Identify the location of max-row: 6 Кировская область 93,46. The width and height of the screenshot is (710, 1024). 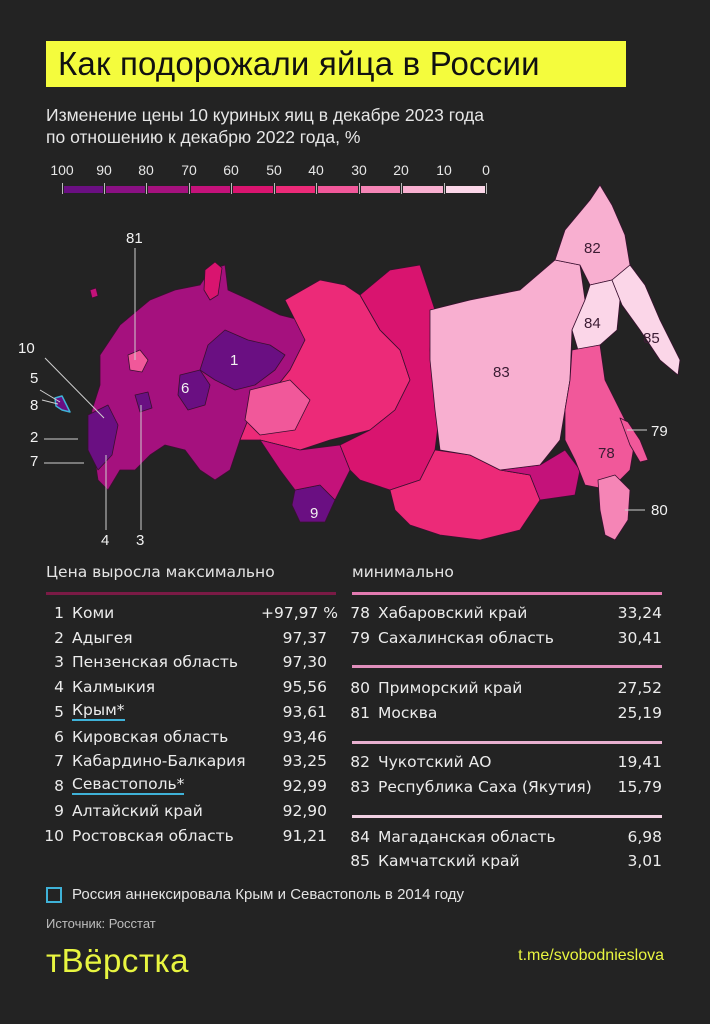
(183, 737).